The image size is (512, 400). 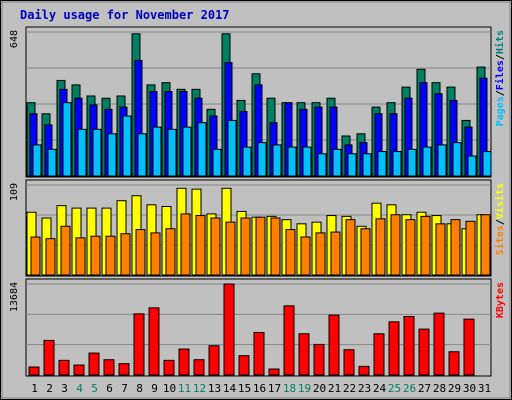 I want to click on x-tick-label: 6, so click(x=109, y=388).